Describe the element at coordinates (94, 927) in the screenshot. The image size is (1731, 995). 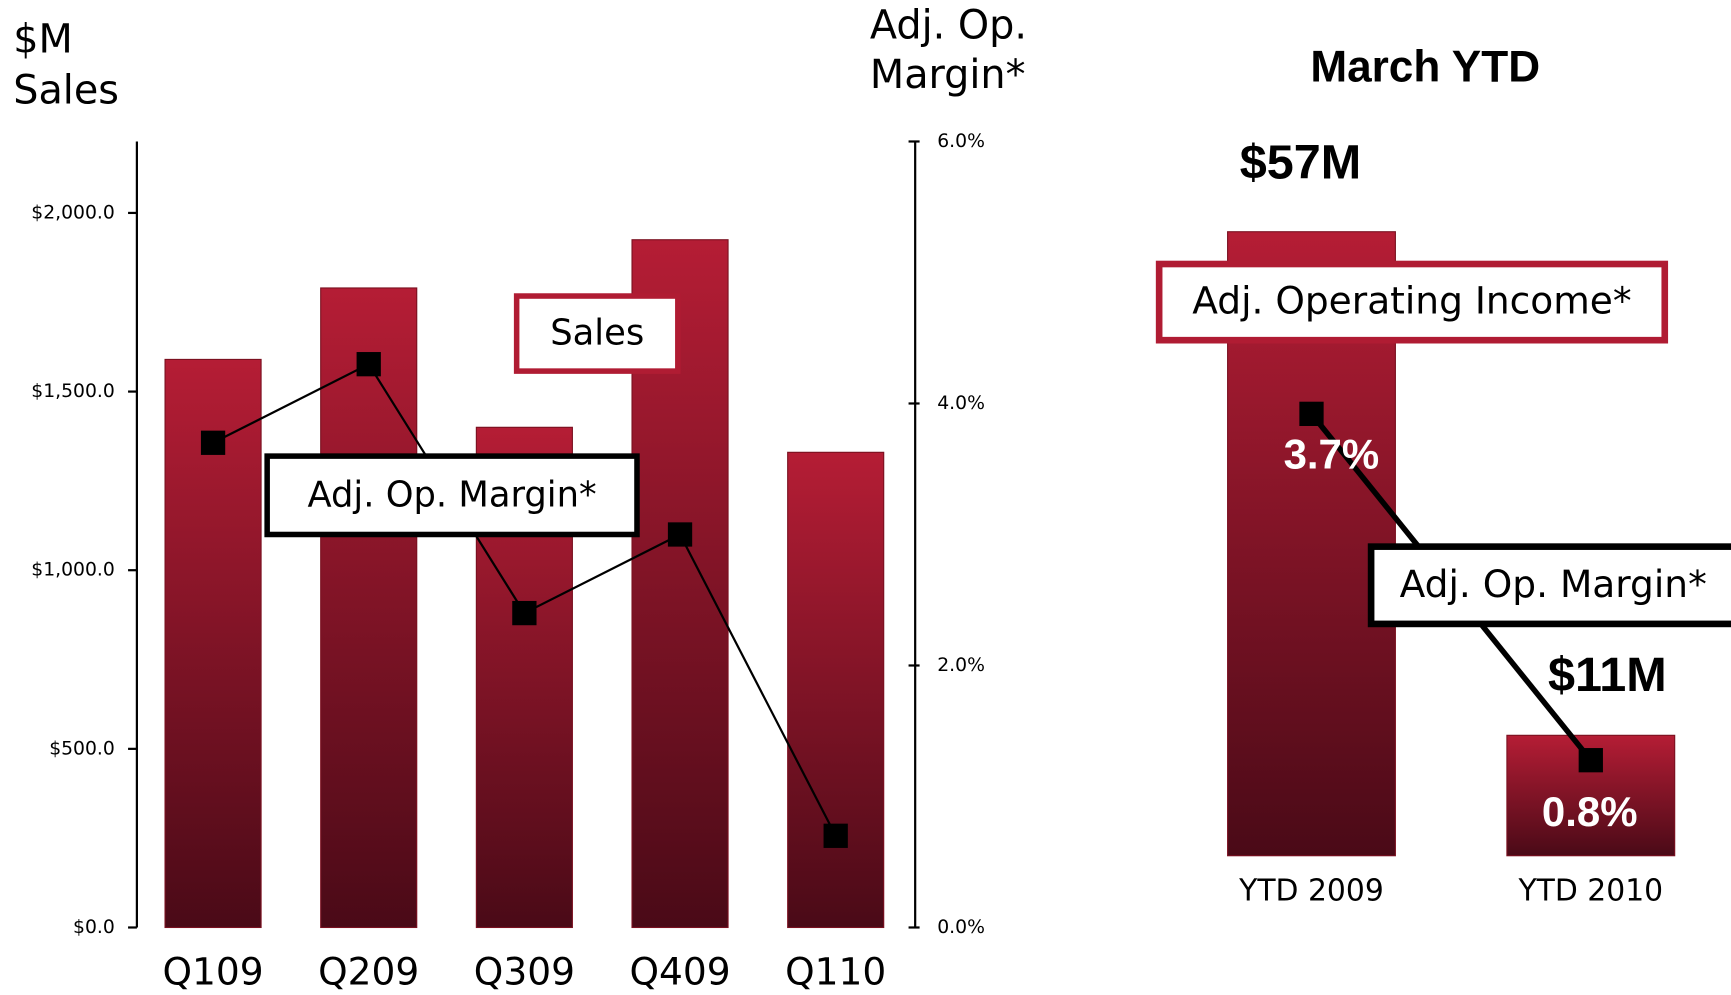
I see `y-tick-label: $0.0` at that location.